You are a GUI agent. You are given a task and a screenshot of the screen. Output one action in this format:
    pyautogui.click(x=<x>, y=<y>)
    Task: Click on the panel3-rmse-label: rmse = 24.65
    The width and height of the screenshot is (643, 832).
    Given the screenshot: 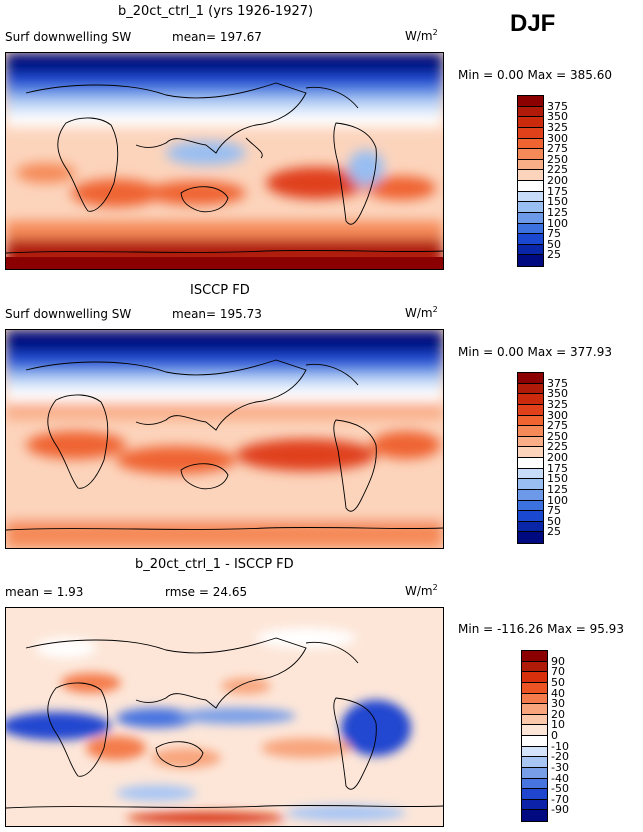 What is the action you would take?
    pyautogui.click(x=206, y=592)
    